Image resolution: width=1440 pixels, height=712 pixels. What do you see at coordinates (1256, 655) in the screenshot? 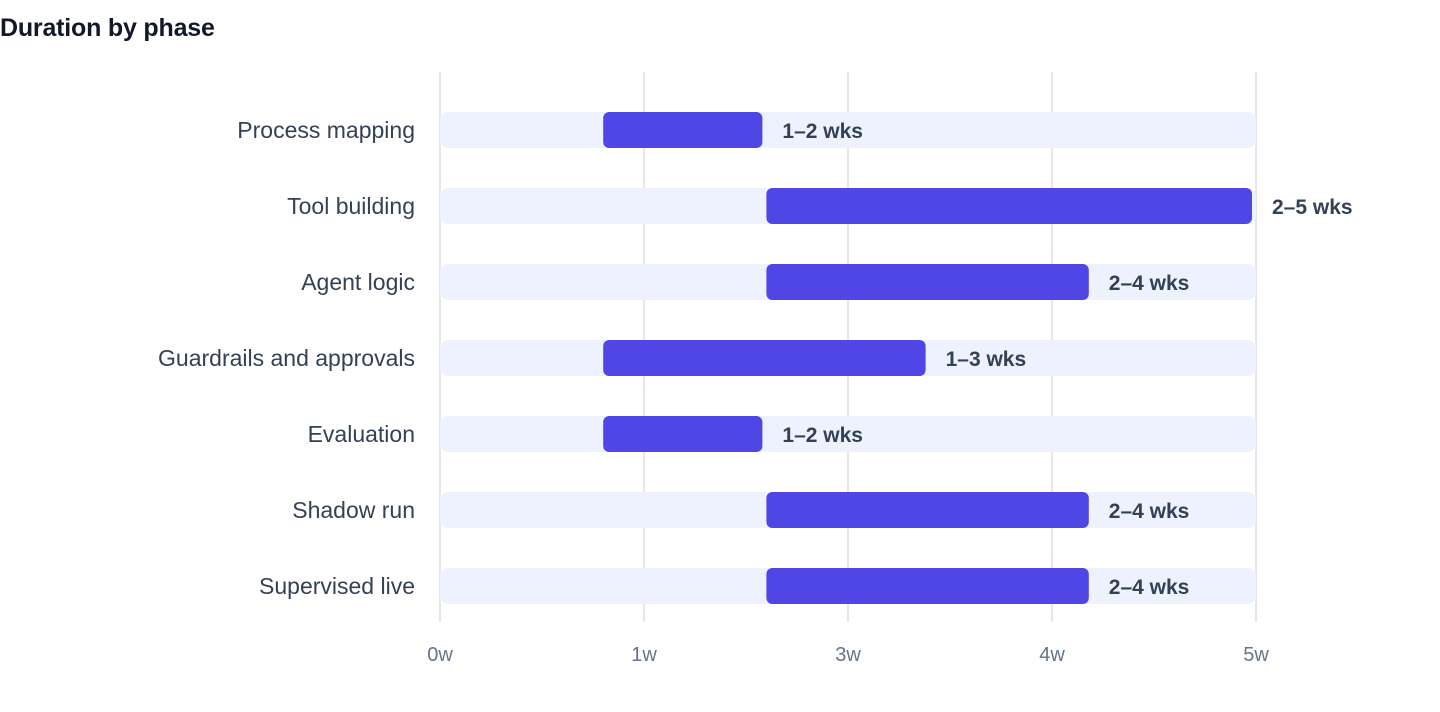
I see `x-tick-label: 5w` at bounding box center [1256, 655].